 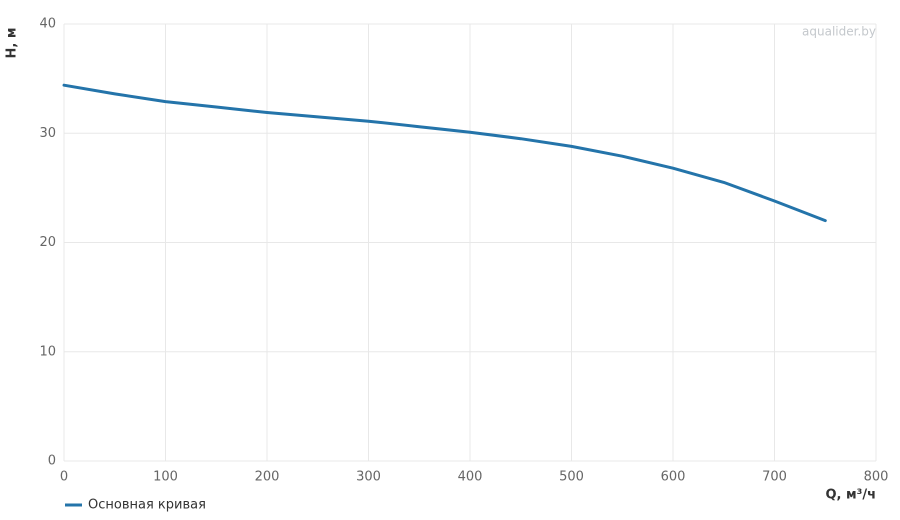 What do you see at coordinates (774, 477) in the screenshot?
I see `x-tick-label: 700` at bounding box center [774, 477].